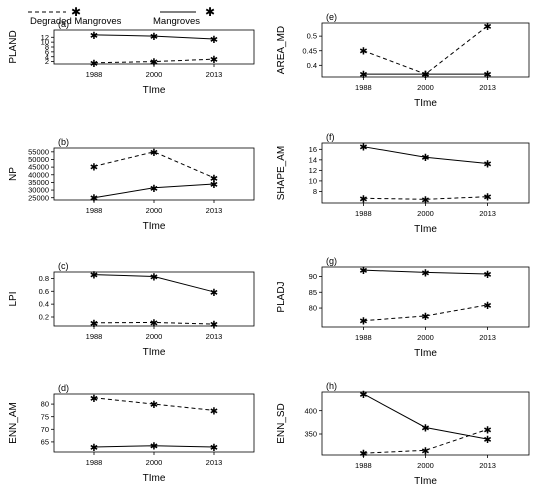 This screenshot has width=550, height=491. What do you see at coordinates (310, 434) in the screenshot?
I see `y-tick-label: 350` at bounding box center [310, 434].